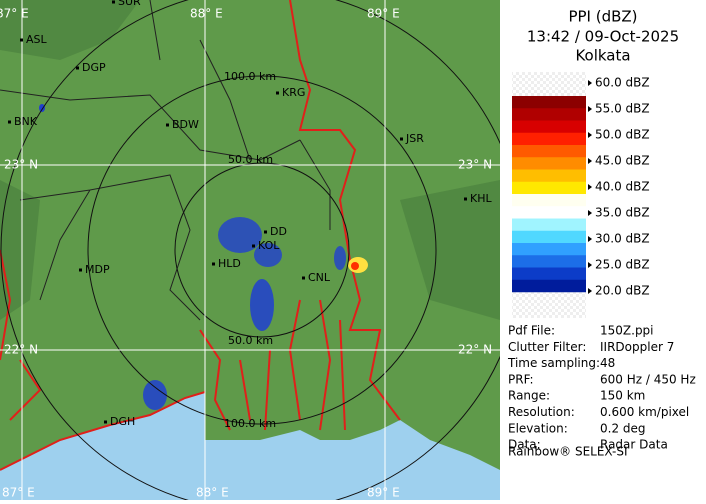 Image resolution: width=706 pixels, height=504 pixels. Describe the element at coordinates (521, 379) in the screenshot. I see `info-key: PRF:` at that location.